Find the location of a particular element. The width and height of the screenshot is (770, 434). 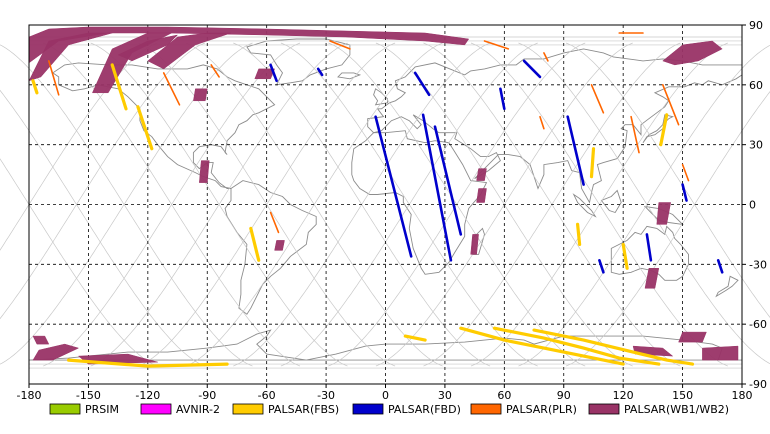

y-tick-label: -90 is located at coordinates (758, 384).